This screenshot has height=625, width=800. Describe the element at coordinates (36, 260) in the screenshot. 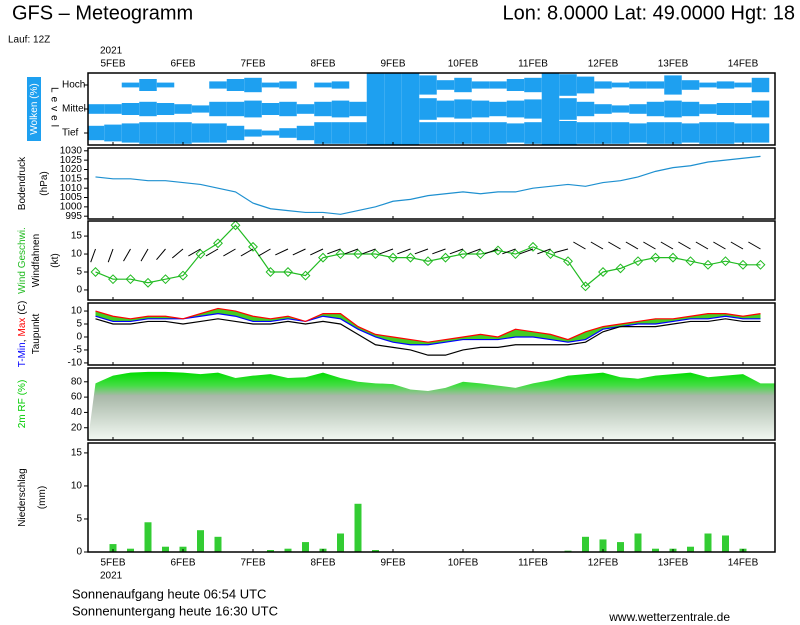

I see `ylabel2-part: Windfahnen` at that location.